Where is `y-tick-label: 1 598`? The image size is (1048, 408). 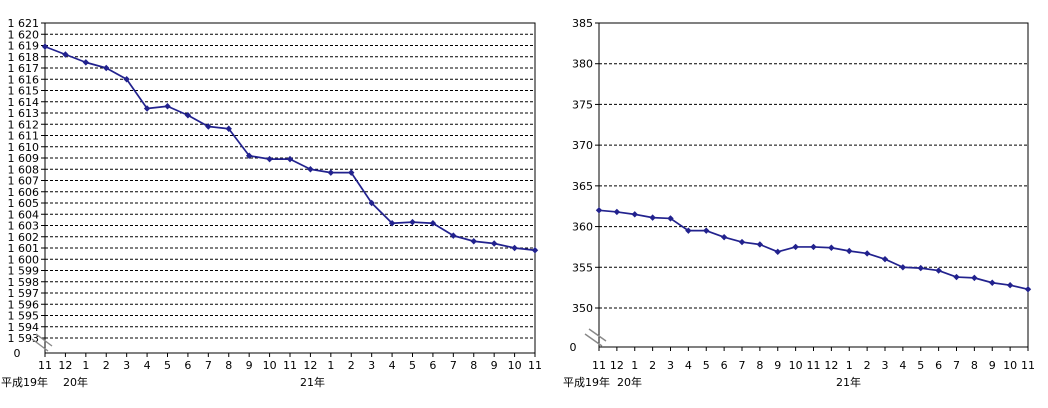
y-tick-label: 1 598 is located at coordinates (24, 282).